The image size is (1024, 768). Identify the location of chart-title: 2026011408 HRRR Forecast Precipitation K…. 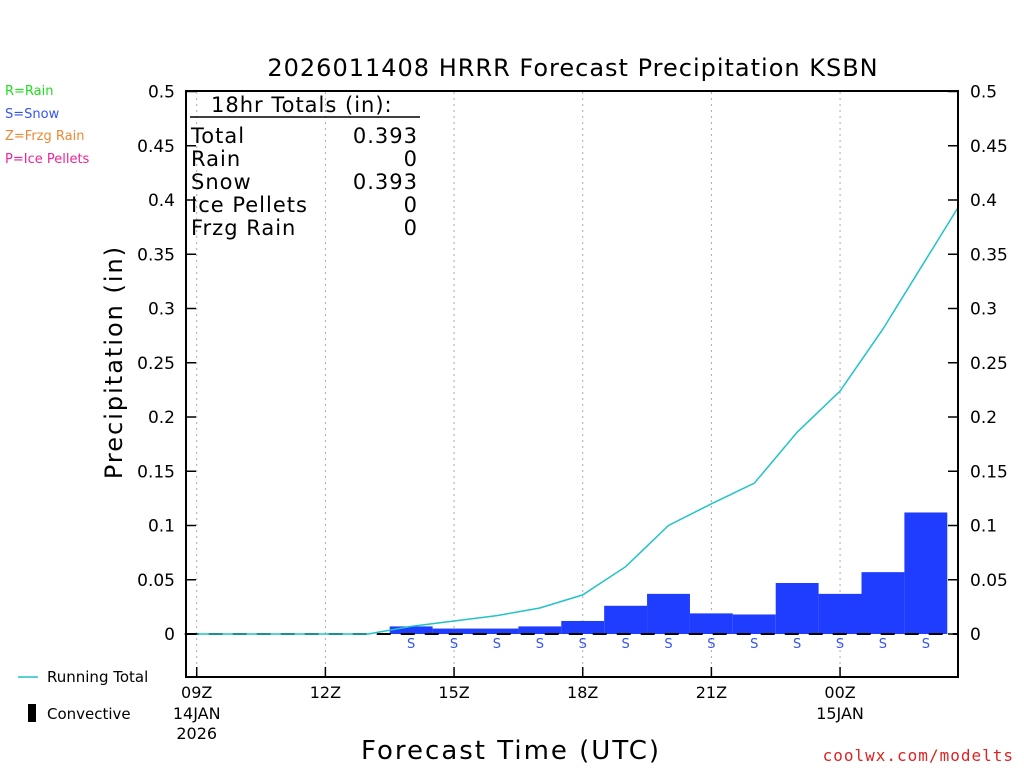
(572, 68).